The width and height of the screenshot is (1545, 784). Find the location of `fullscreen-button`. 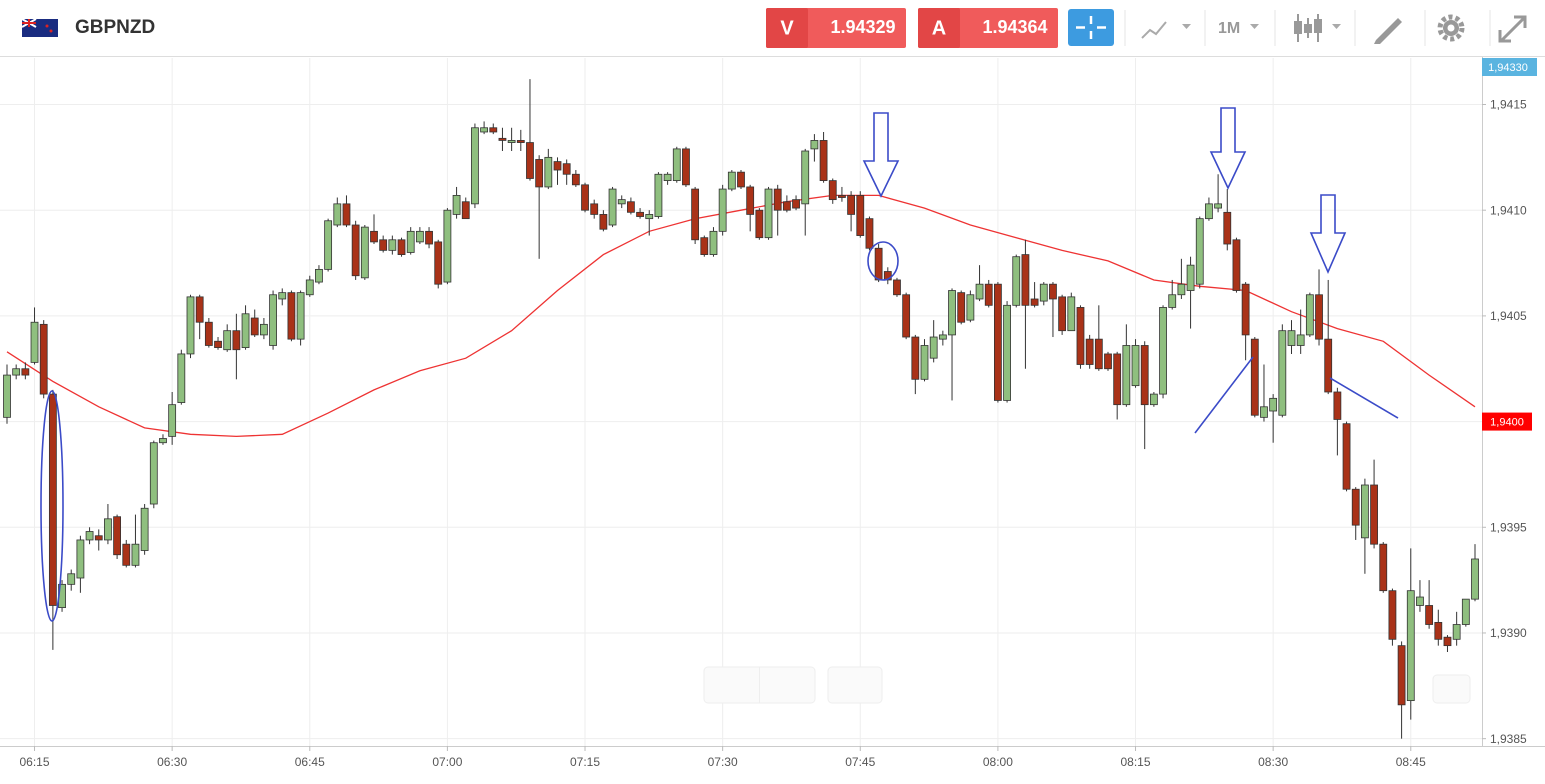

fullscreen-button is located at coordinates (1512, 29).